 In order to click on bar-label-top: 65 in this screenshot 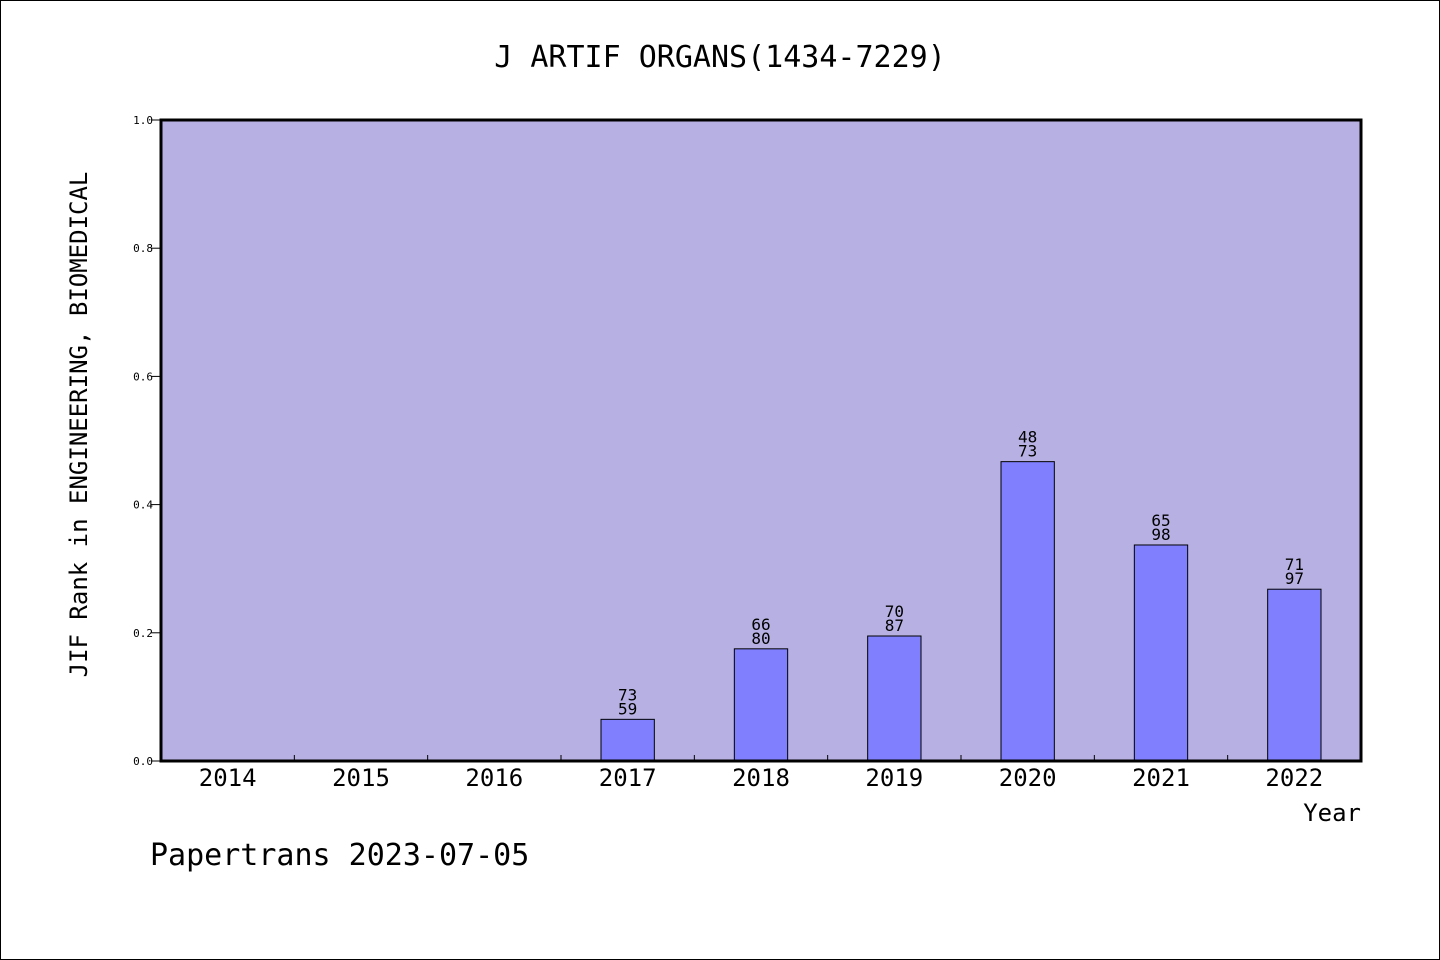, I will do `click(1160, 520)`.